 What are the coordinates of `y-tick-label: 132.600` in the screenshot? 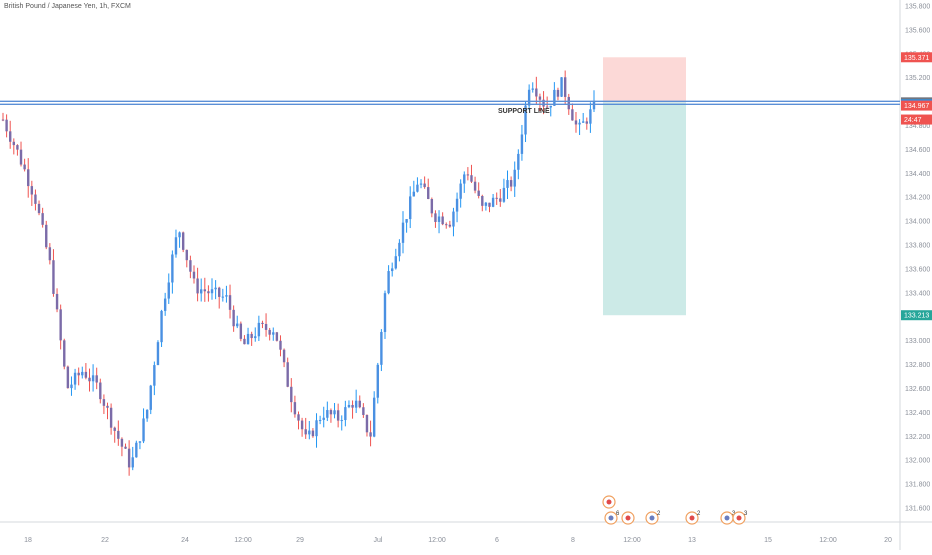 It's located at (917, 389).